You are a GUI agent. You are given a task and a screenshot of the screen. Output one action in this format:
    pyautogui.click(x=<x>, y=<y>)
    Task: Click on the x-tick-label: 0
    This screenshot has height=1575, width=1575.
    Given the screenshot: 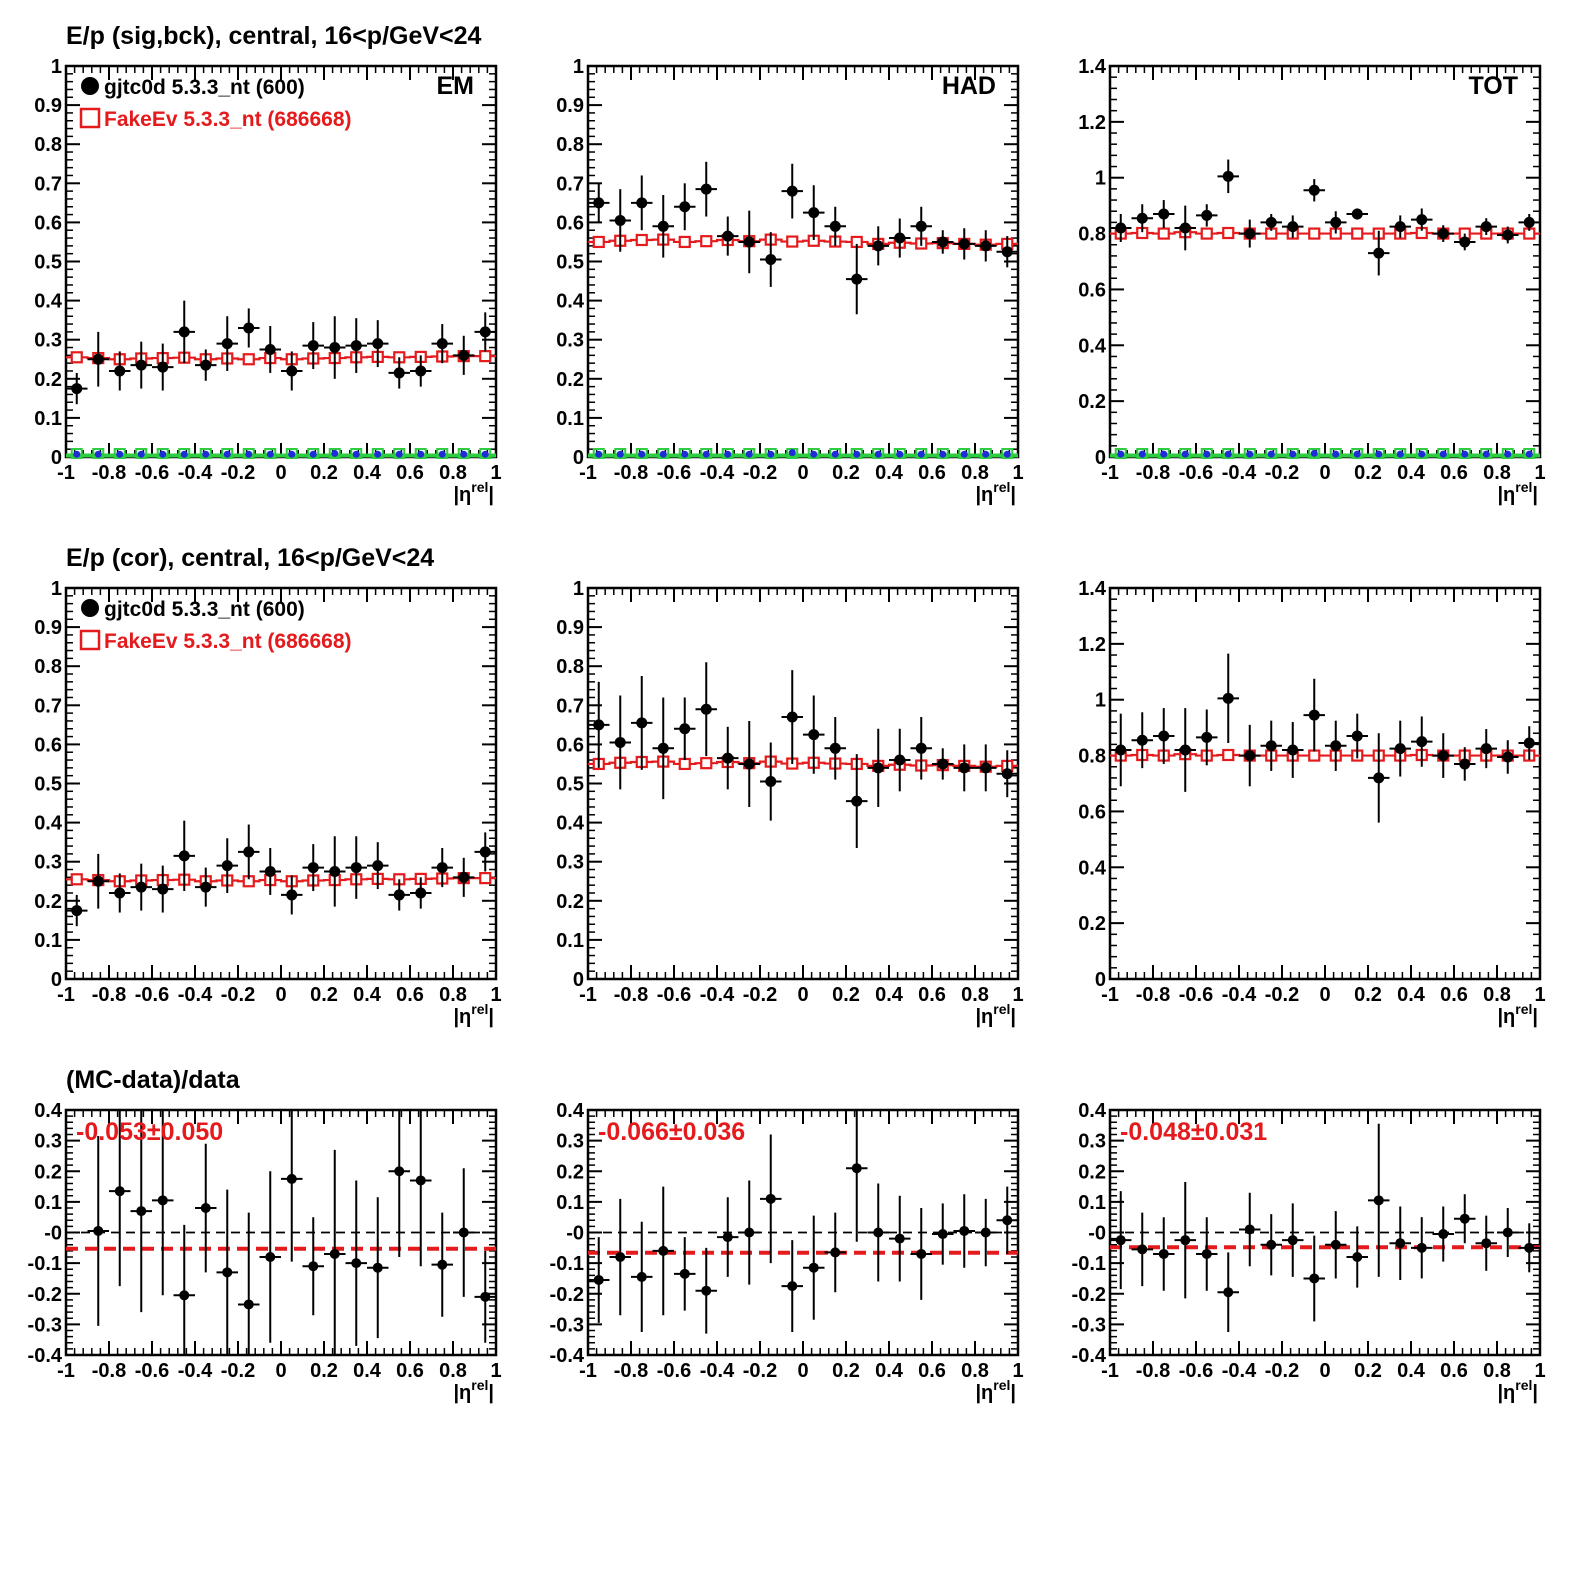 What is the action you would take?
    pyautogui.click(x=802, y=473)
    